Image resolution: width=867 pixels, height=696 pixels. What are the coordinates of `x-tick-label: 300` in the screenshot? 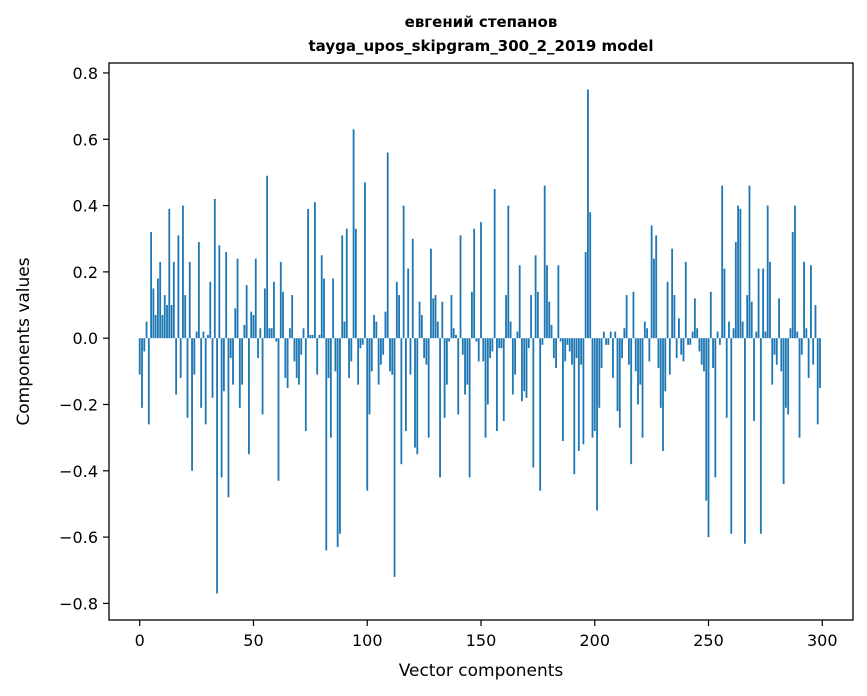 It's located at (822, 640).